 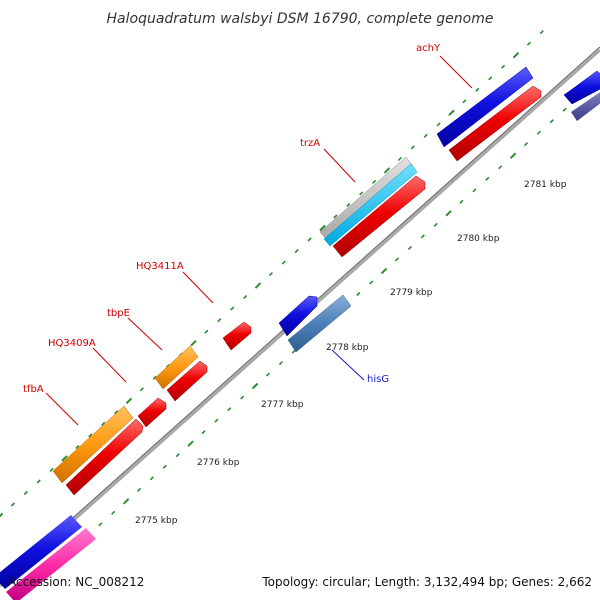 What do you see at coordinates (145, 334) in the screenshot?
I see `leader-line-tbpE` at bounding box center [145, 334].